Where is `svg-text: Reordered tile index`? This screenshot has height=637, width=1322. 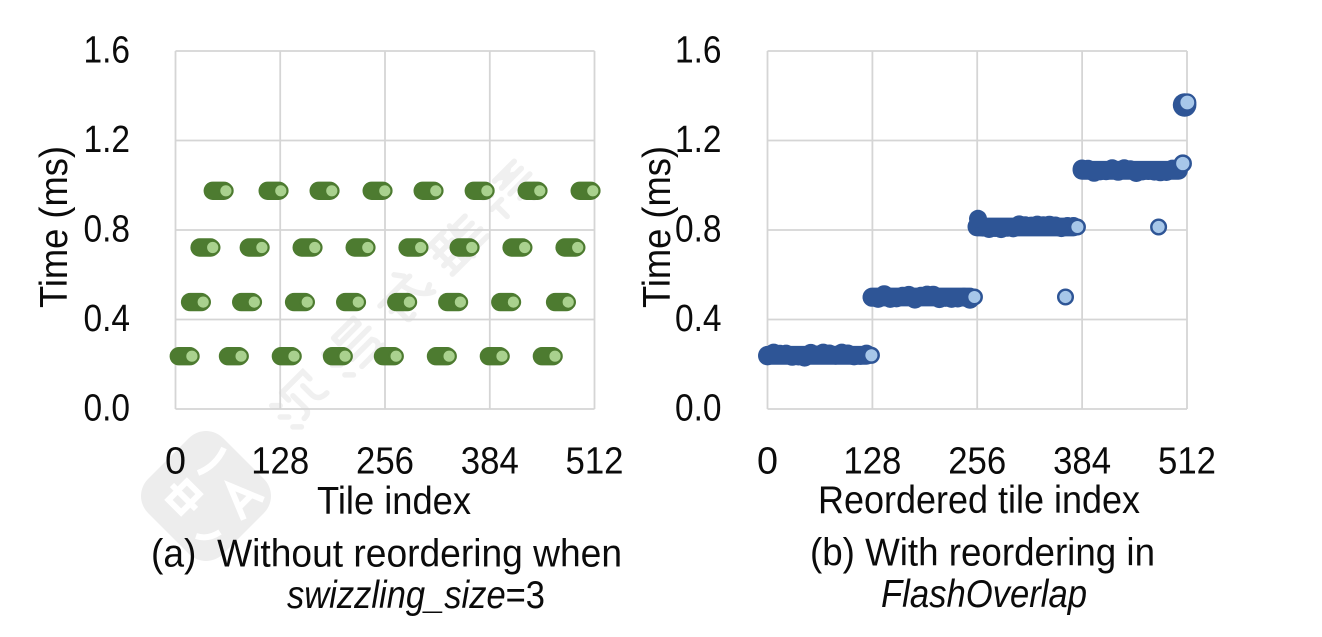 svg-text: Reordered tile index is located at coordinates (979, 500).